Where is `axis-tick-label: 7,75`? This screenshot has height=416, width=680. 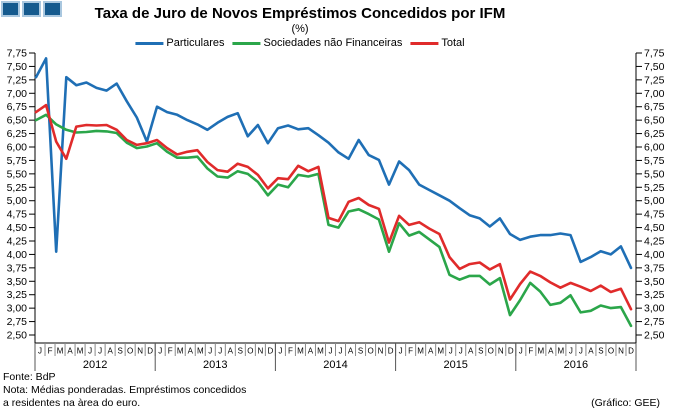
axis-tick-label: 7,75 is located at coordinates (654, 54).